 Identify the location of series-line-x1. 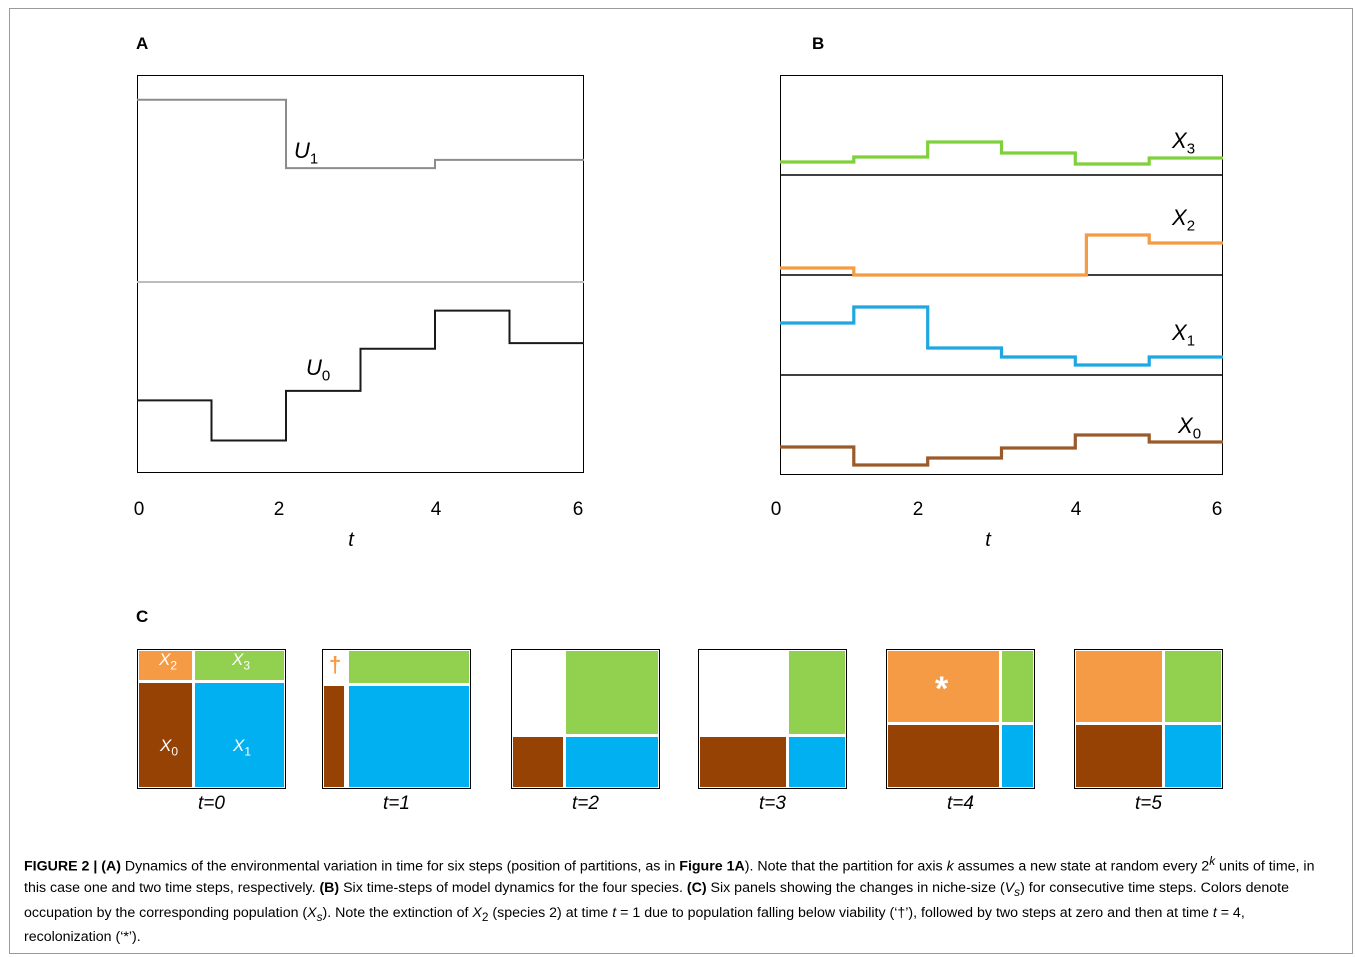
(1001, 336).